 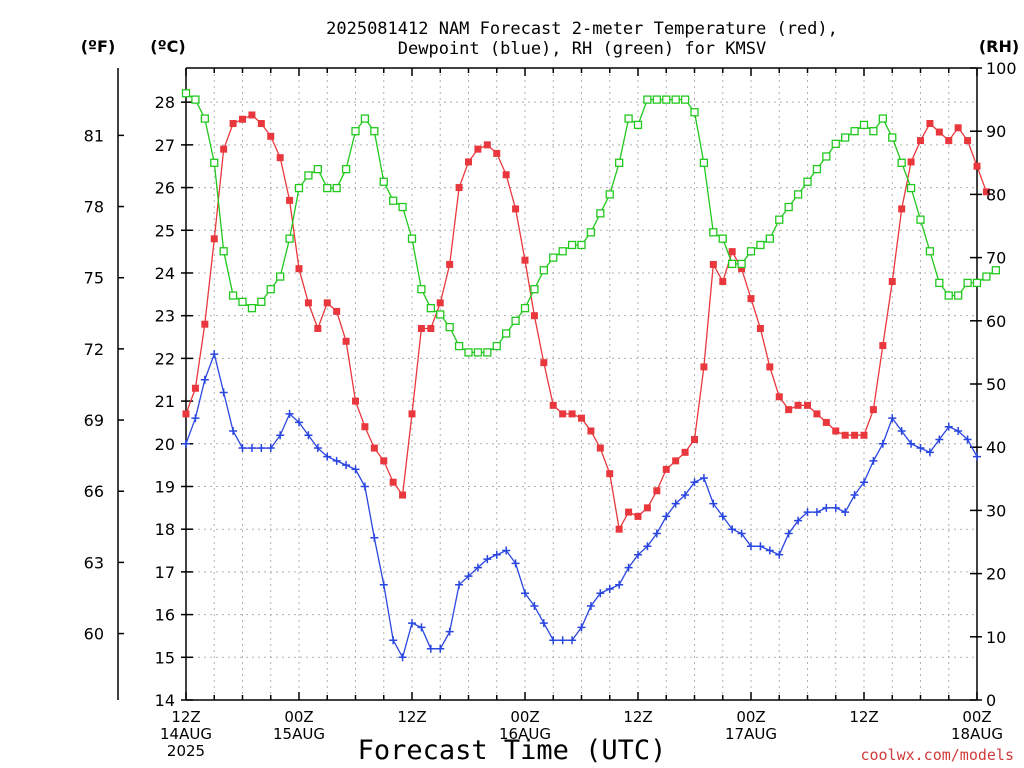 What do you see at coordinates (996, 131) in the screenshot?
I see `rh-tick-label: 90` at bounding box center [996, 131].